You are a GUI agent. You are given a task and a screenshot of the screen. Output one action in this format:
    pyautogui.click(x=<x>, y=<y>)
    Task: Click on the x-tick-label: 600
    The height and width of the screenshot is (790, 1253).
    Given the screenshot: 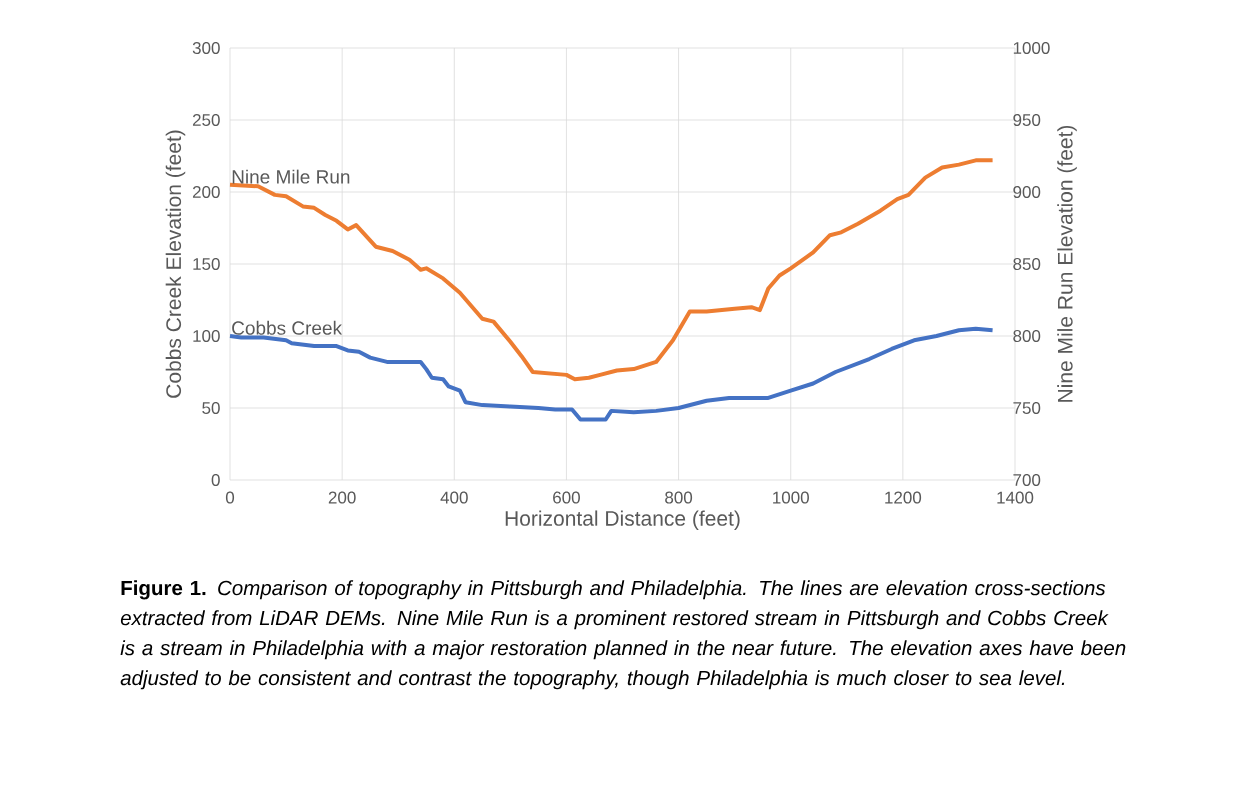 What is the action you would take?
    pyautogui.click(x=566, y=497)
    